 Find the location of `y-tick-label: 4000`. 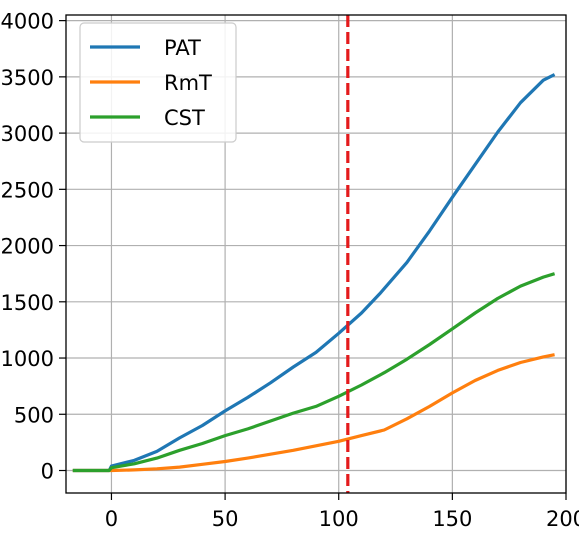

y-tick-label: 4000 is located at coordinates (27, 22).